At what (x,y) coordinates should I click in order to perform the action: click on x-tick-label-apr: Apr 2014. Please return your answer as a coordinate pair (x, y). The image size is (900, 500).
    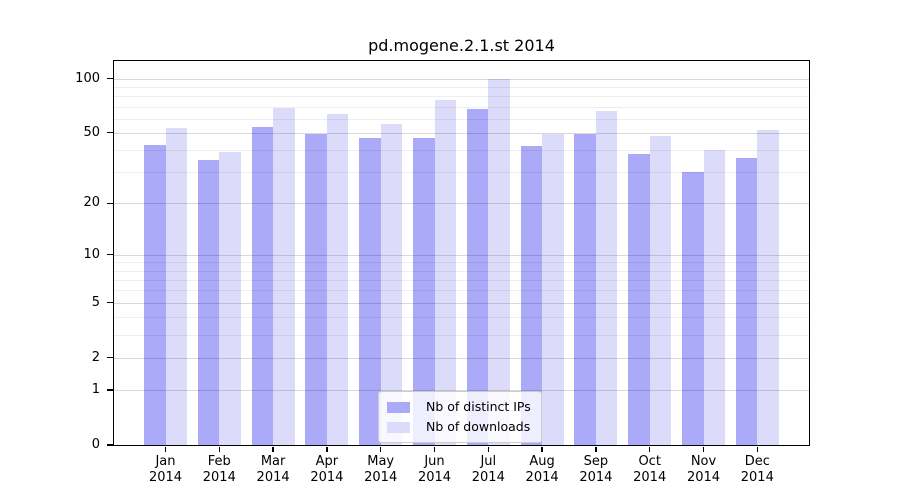
    Looking at the image, I should click on (327, 469).